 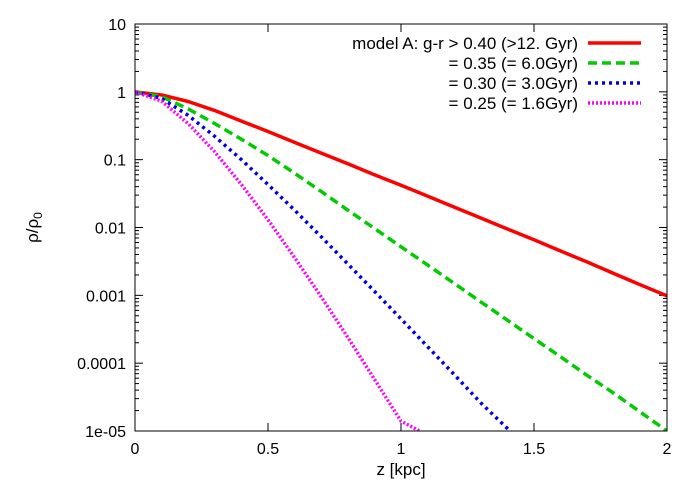 I want to click on y-tick-label: 0.01, so click(x=110, y=229).